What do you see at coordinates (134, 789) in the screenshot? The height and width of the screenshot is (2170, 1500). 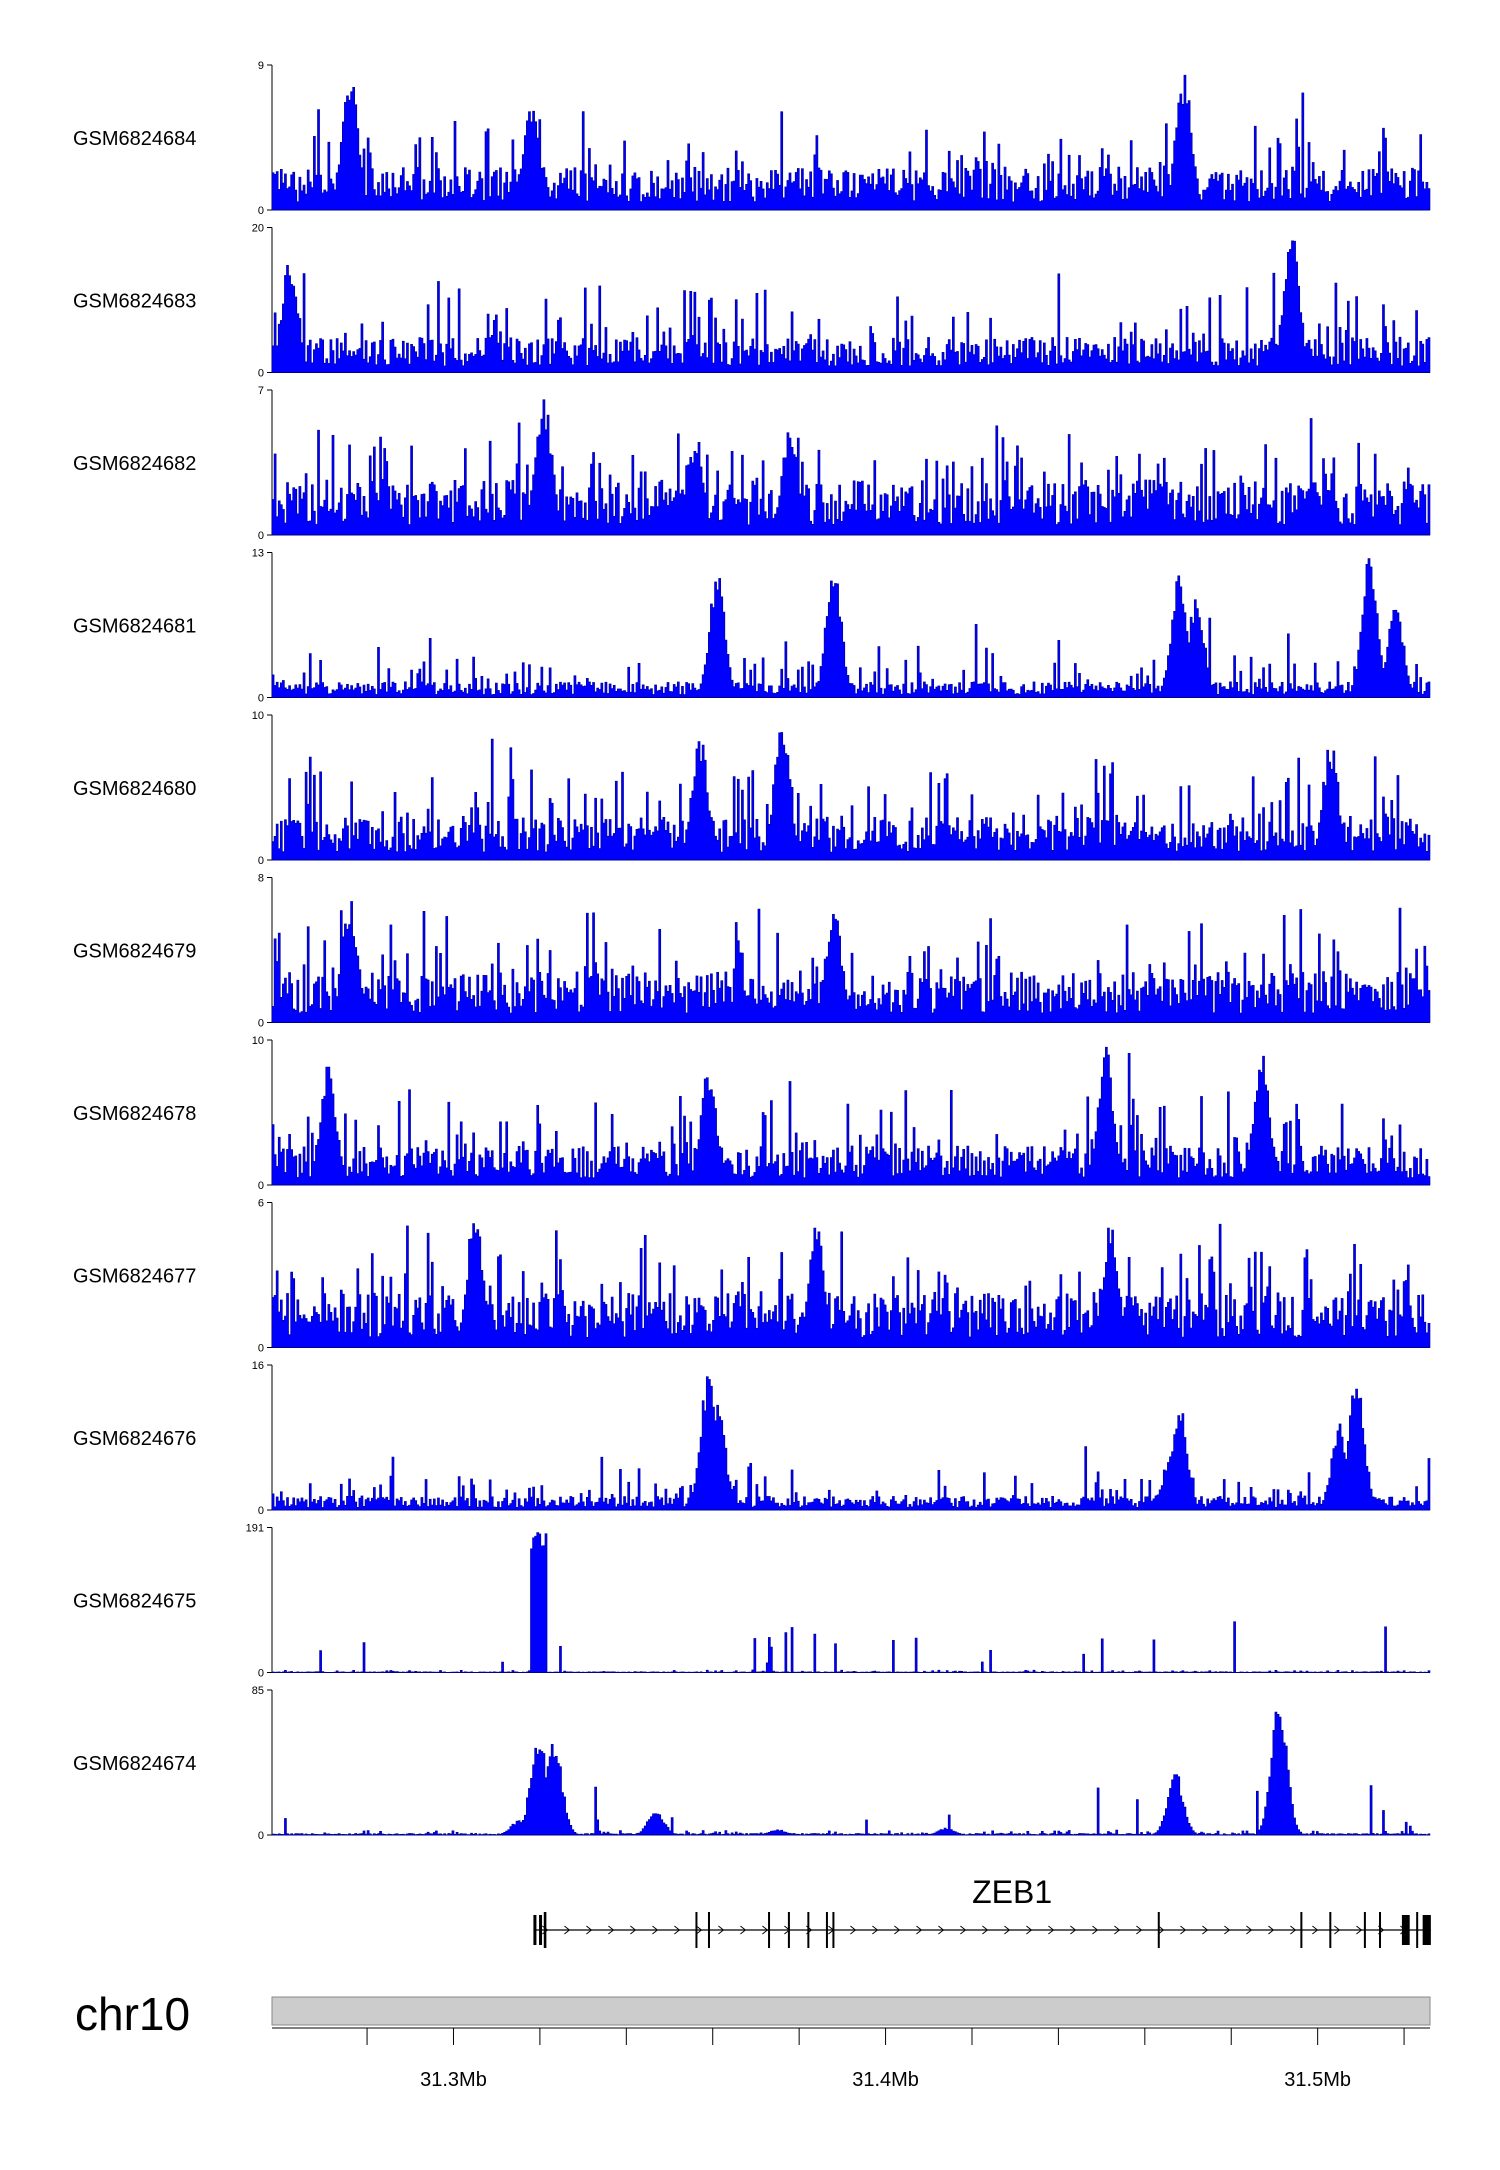 I see `track-label: GSM6824680` at bounding box center [134, 789].